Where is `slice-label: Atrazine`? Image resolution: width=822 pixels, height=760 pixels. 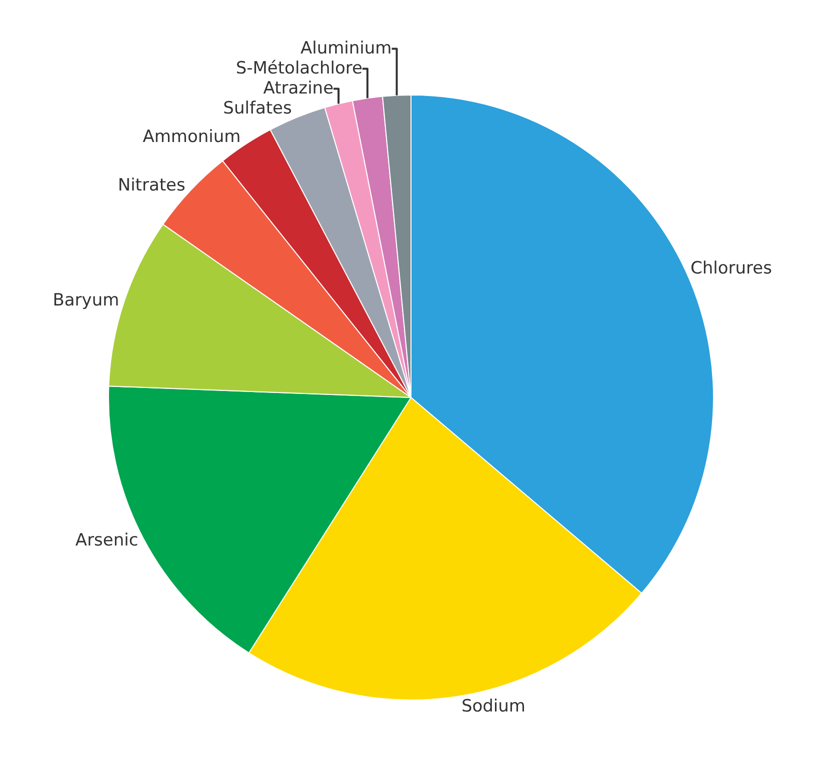 slice-label: Atrazine is located at coordinates (298, 88).